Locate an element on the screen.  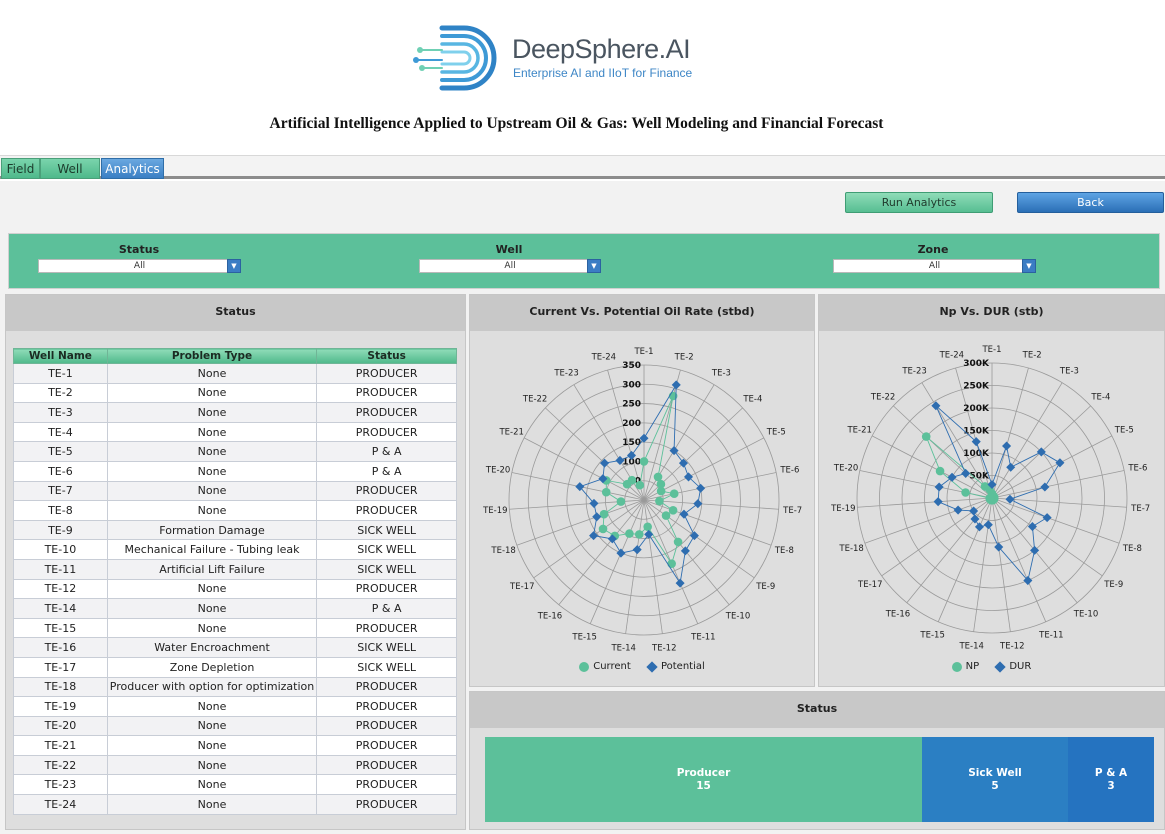
table-row: TE-9 Formation Damage SICK WELL is located at coordinates (235, 530).